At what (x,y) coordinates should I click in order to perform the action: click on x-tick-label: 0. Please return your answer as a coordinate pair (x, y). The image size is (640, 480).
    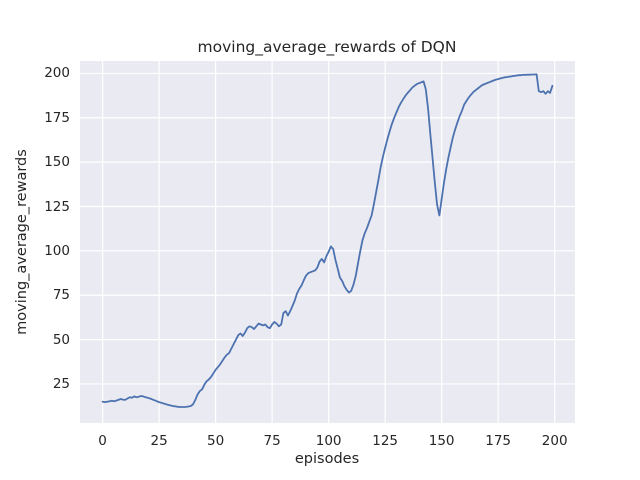
    Looking at the image, I should click on (102, 441).